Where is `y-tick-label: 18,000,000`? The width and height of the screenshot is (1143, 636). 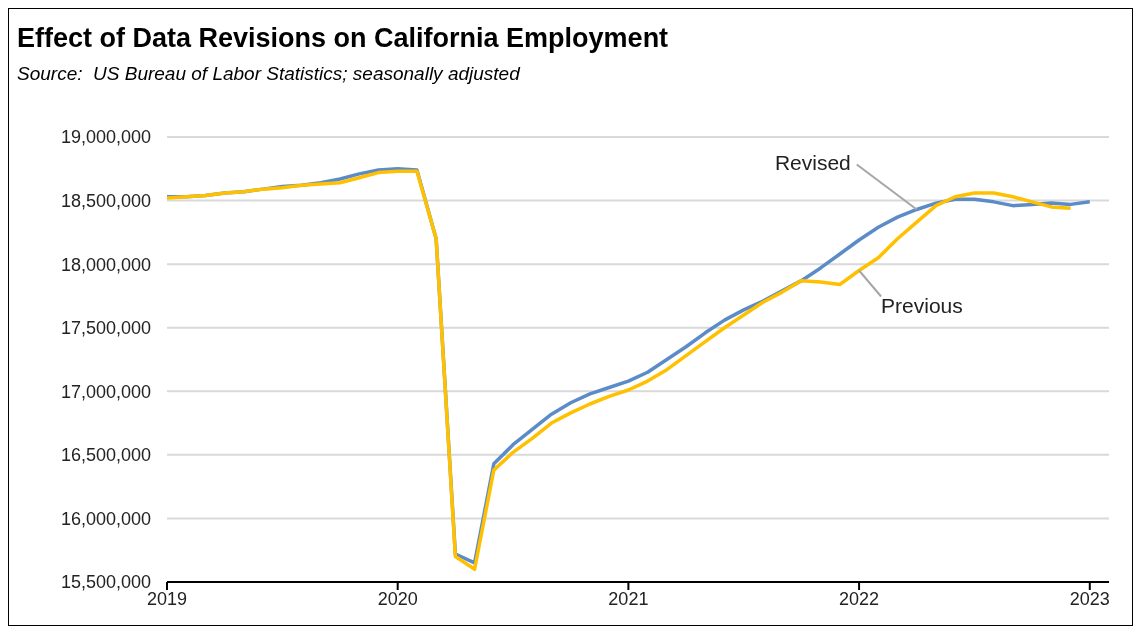
y-tick-label: 18,000,000 is located at coordinates (105, 264).